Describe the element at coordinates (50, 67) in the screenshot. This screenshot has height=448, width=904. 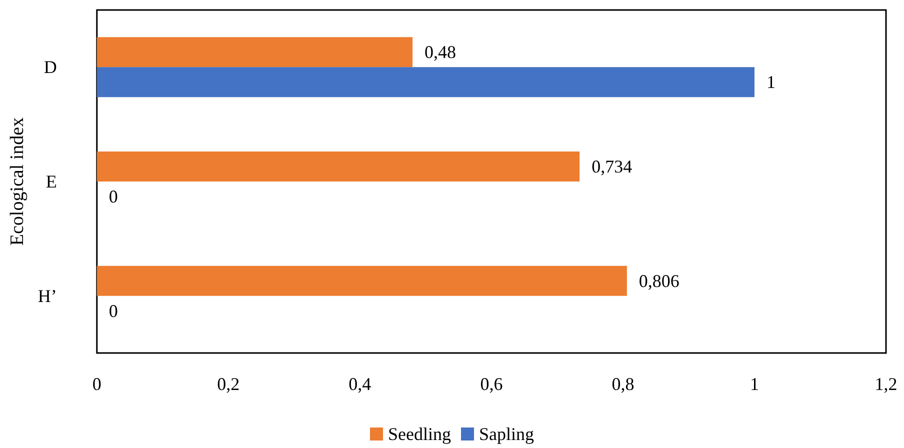
I see `y-tick-label: D` at that location.